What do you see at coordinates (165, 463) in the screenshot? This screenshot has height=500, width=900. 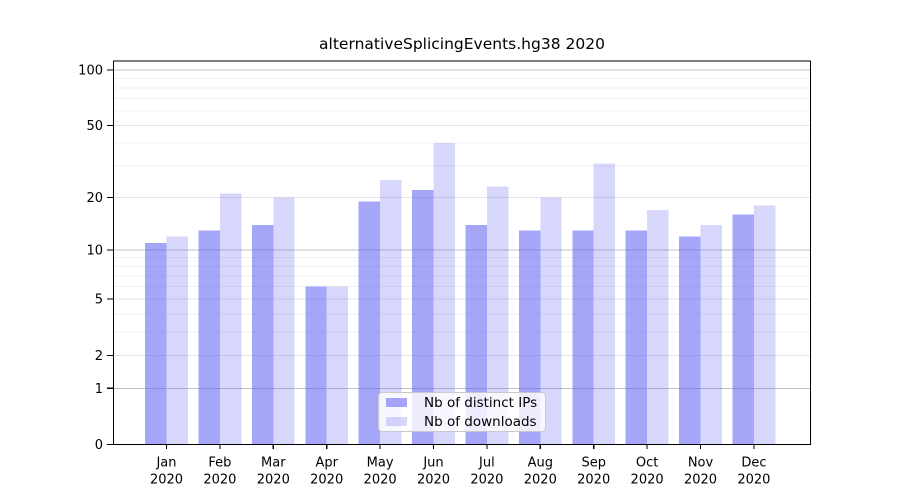 I see `x-tick-label-month: Jan` at bounding box center [165, 463].